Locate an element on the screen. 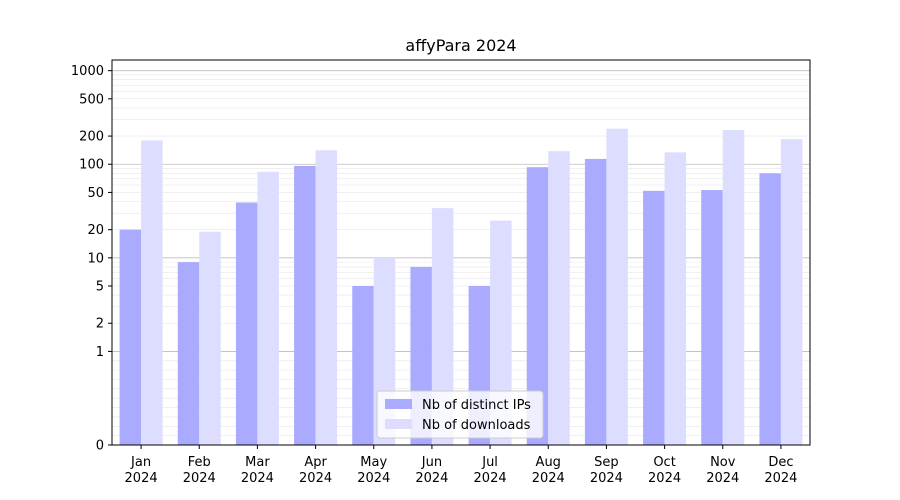 This screenshot has width=900, height=500. y-tick-label: 2 is located at coordinates (100, 324).